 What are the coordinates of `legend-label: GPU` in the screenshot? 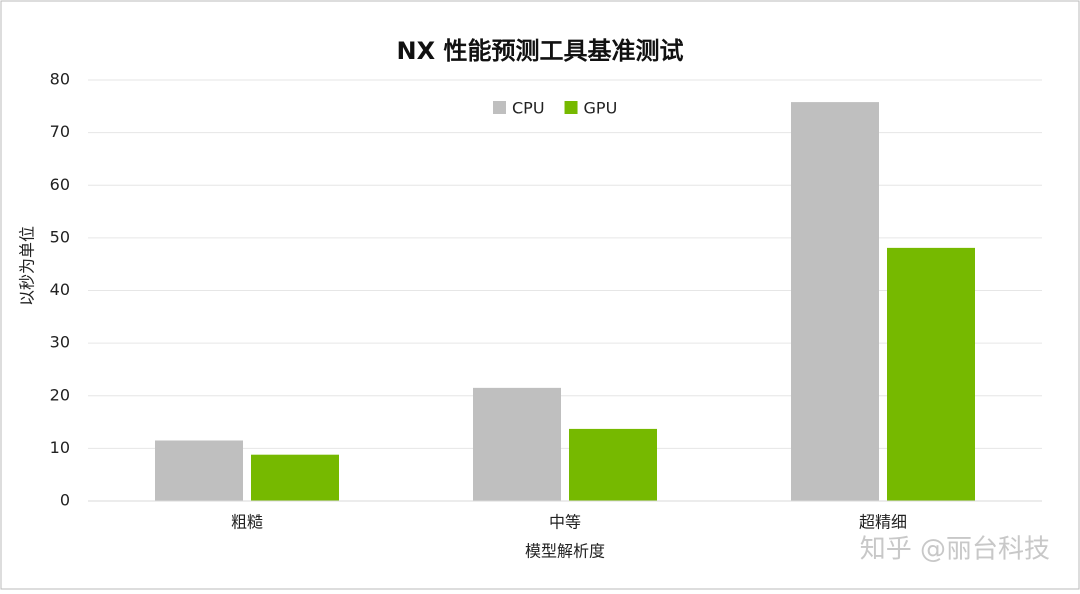 It's located at (601, 108).